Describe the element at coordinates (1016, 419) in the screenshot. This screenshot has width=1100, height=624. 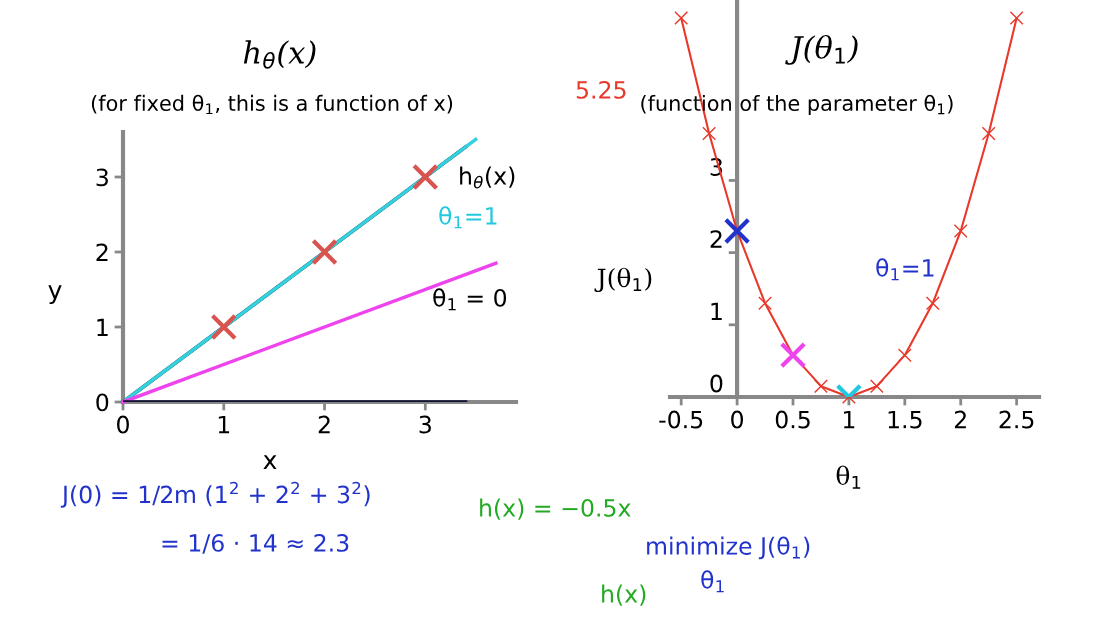
I see `x-tick-label: 2.5` at that location.